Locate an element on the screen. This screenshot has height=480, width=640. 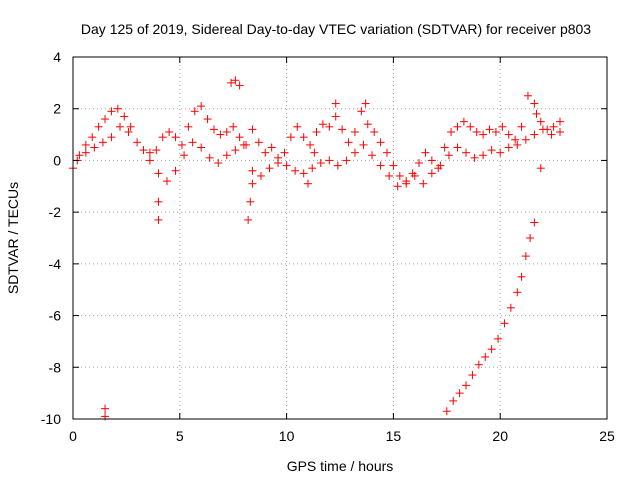
x-tick-label: 15 is located at coordinates (394, 436).